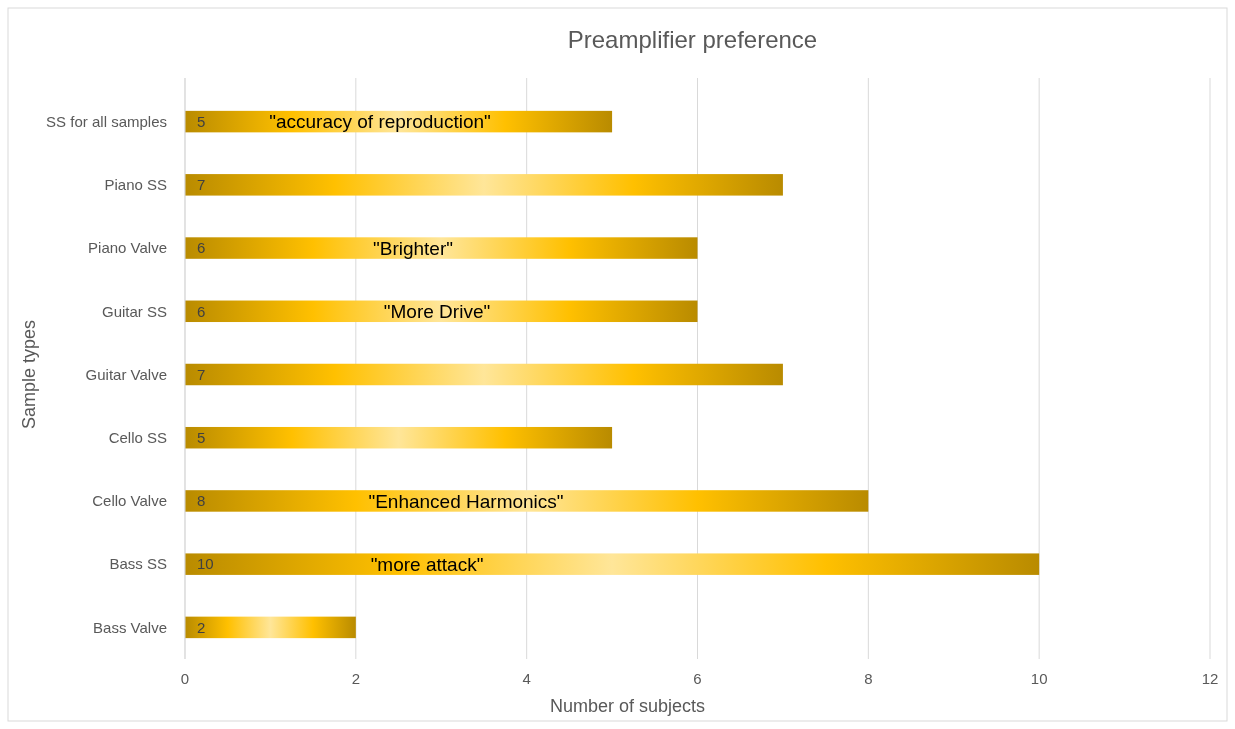  Describe the element at coordinates (129, 501) in the screenshot. I see `y-tick-label: Cello Valve` at that location.